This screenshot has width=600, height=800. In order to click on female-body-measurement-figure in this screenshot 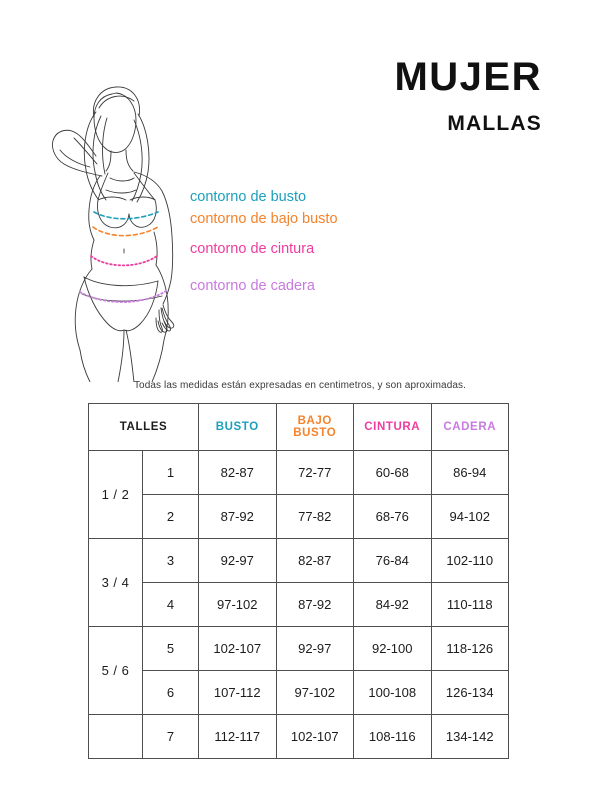, I will do `click(123, 227)`.